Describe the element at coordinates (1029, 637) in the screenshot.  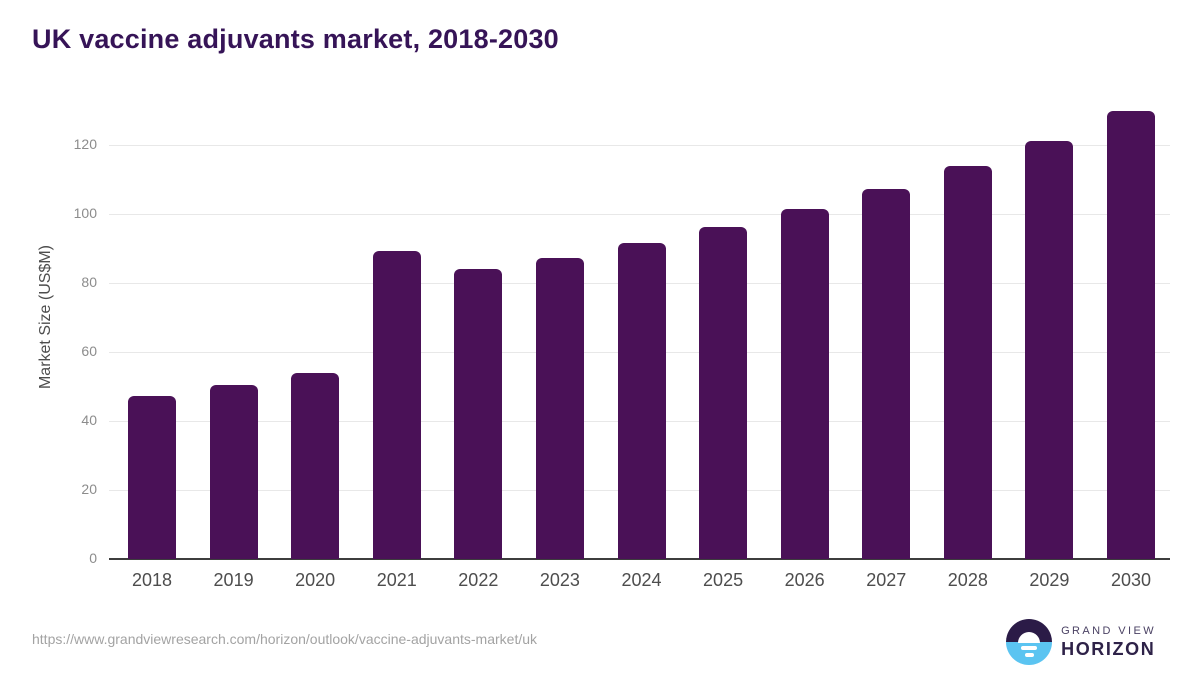
I see `sun-shape` at that location.